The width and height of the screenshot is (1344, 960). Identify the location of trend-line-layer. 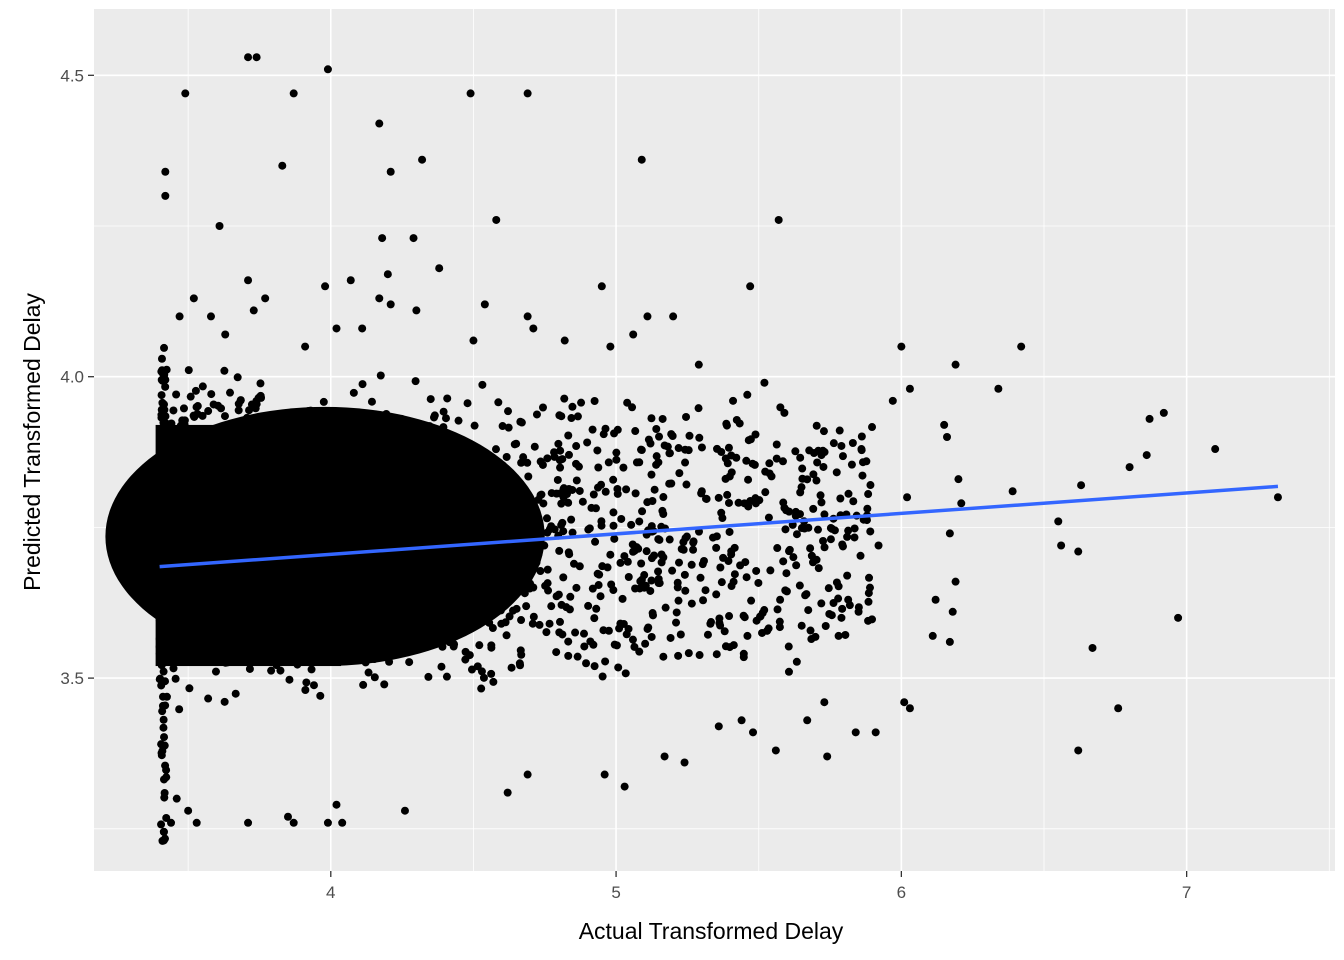
(719, 526).